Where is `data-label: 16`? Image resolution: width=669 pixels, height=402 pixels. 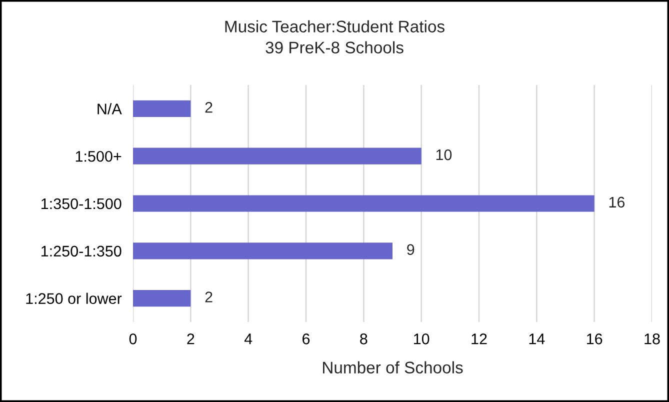
data-label: 16 is located at coordinates (617, 202).